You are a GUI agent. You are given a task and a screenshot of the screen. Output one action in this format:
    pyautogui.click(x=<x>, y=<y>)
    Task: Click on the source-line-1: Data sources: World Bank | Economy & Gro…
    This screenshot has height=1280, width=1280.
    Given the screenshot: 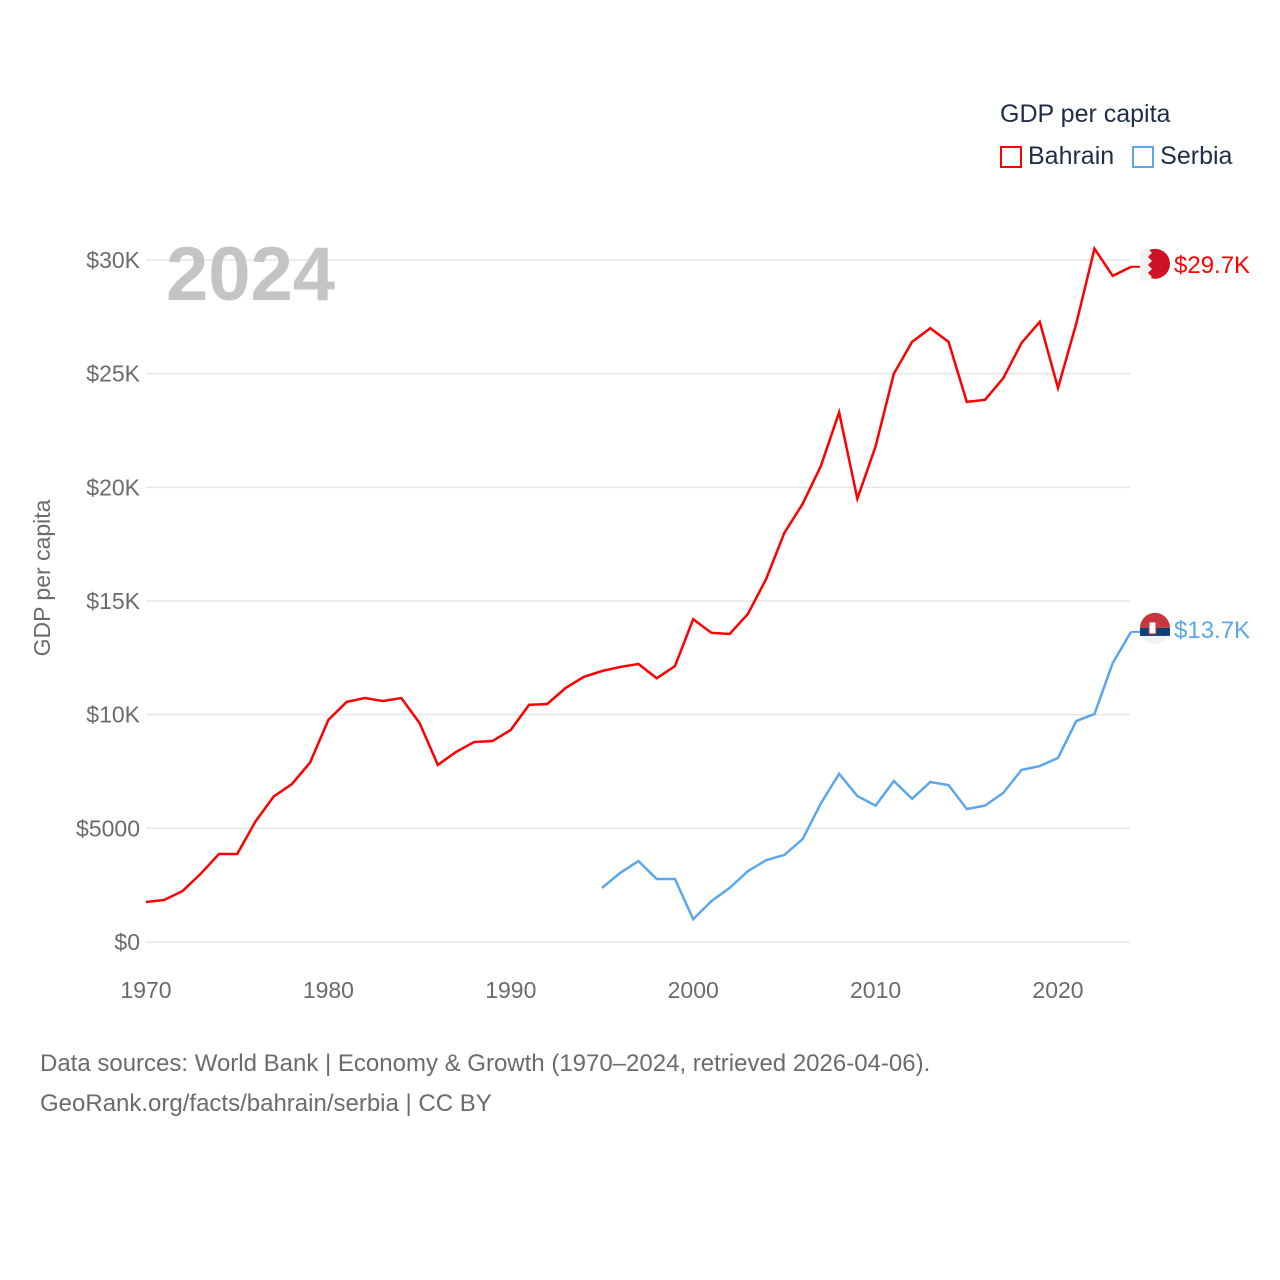 What is the action you would take?
    pyautogui.click(x=485, y=1063)
    